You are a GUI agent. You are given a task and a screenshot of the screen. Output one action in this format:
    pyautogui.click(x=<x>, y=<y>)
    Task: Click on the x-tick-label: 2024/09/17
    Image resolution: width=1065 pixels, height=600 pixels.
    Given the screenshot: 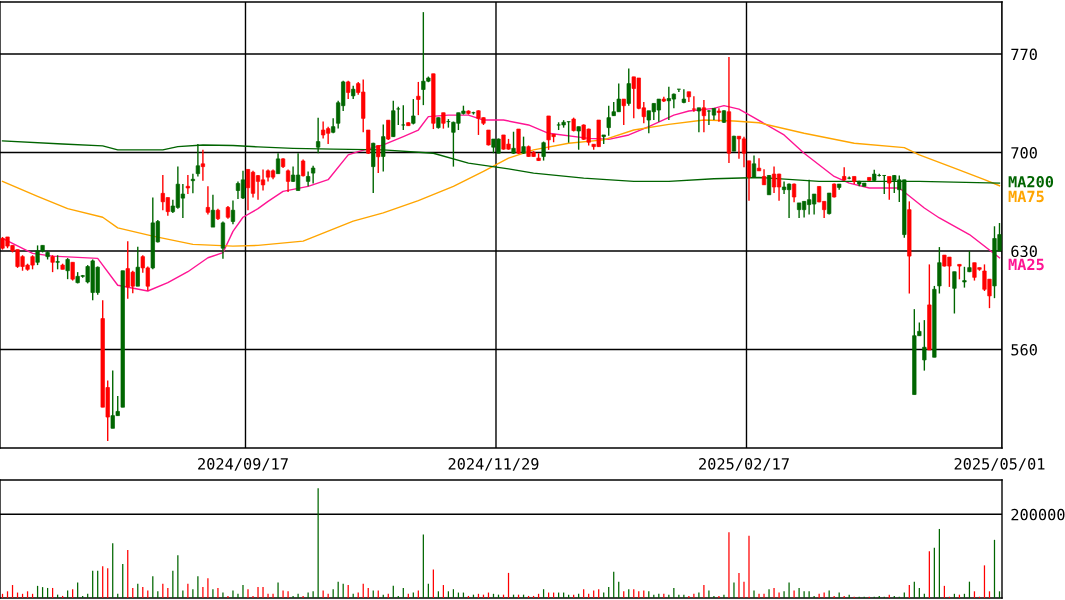 What is the action you would take?
    pyautogui.click(x=243, y=464)
    